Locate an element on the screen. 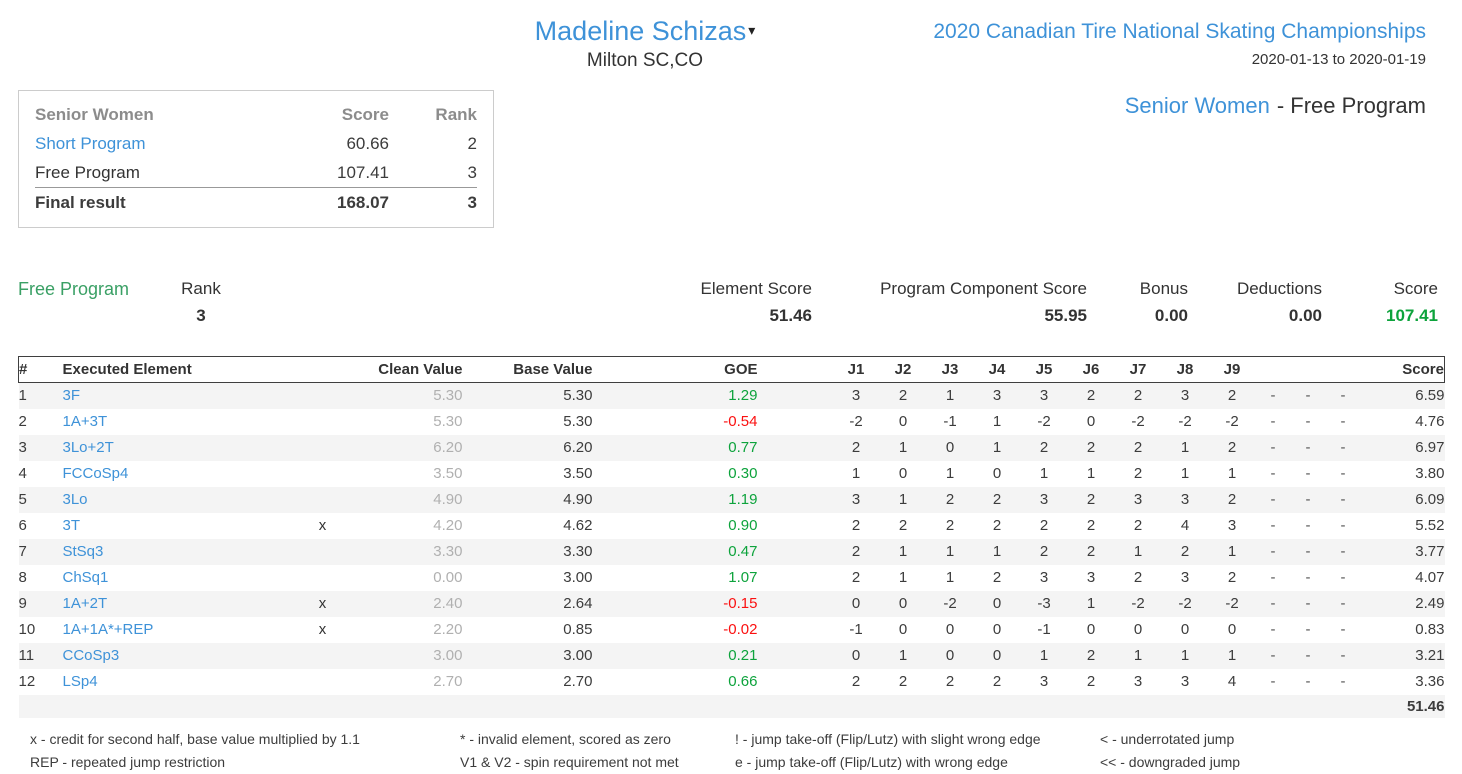 The width and height of the screenshot is (1462, 774). pcs-label: Program Component Score is located at coordinates (983, 288).